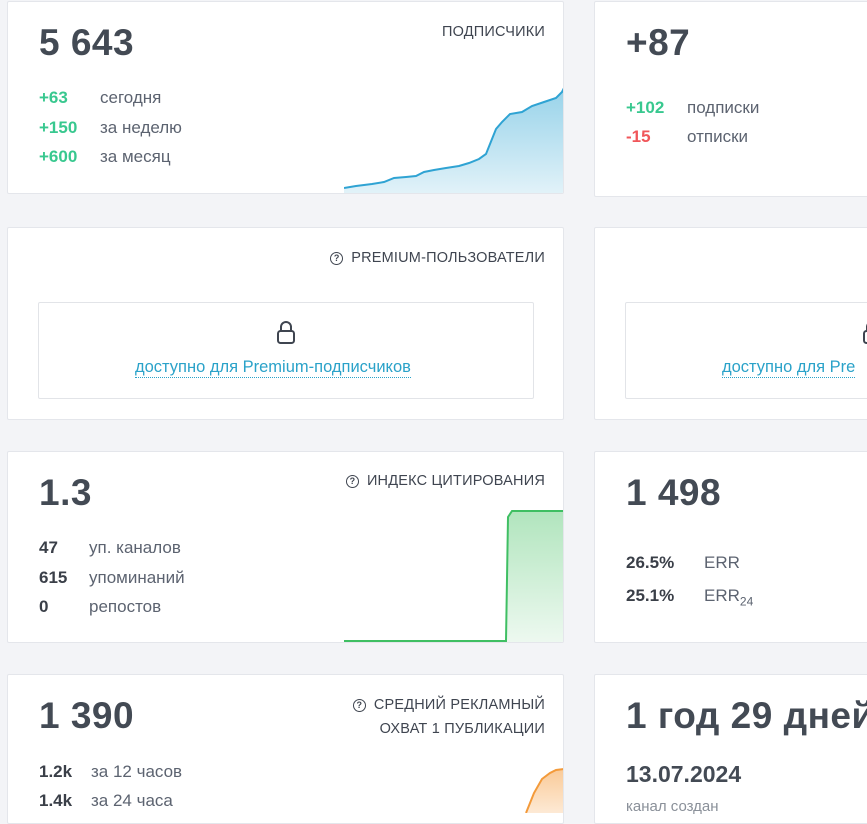 The image size is (867, 824). Describe the element at coordinates (638, 136) in the screenshot. I see `daily-unsubscribed-value: -15` at that location.